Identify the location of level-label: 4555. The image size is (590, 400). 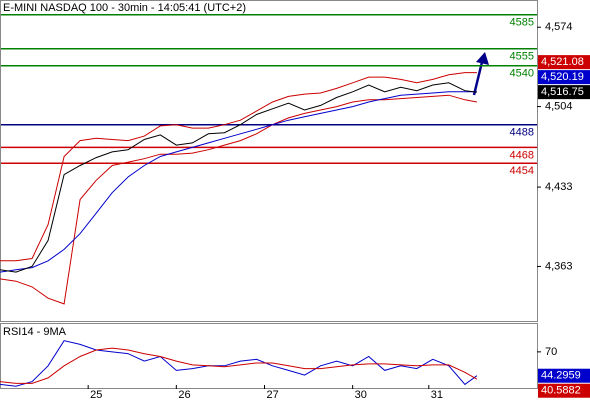
(522, 57).